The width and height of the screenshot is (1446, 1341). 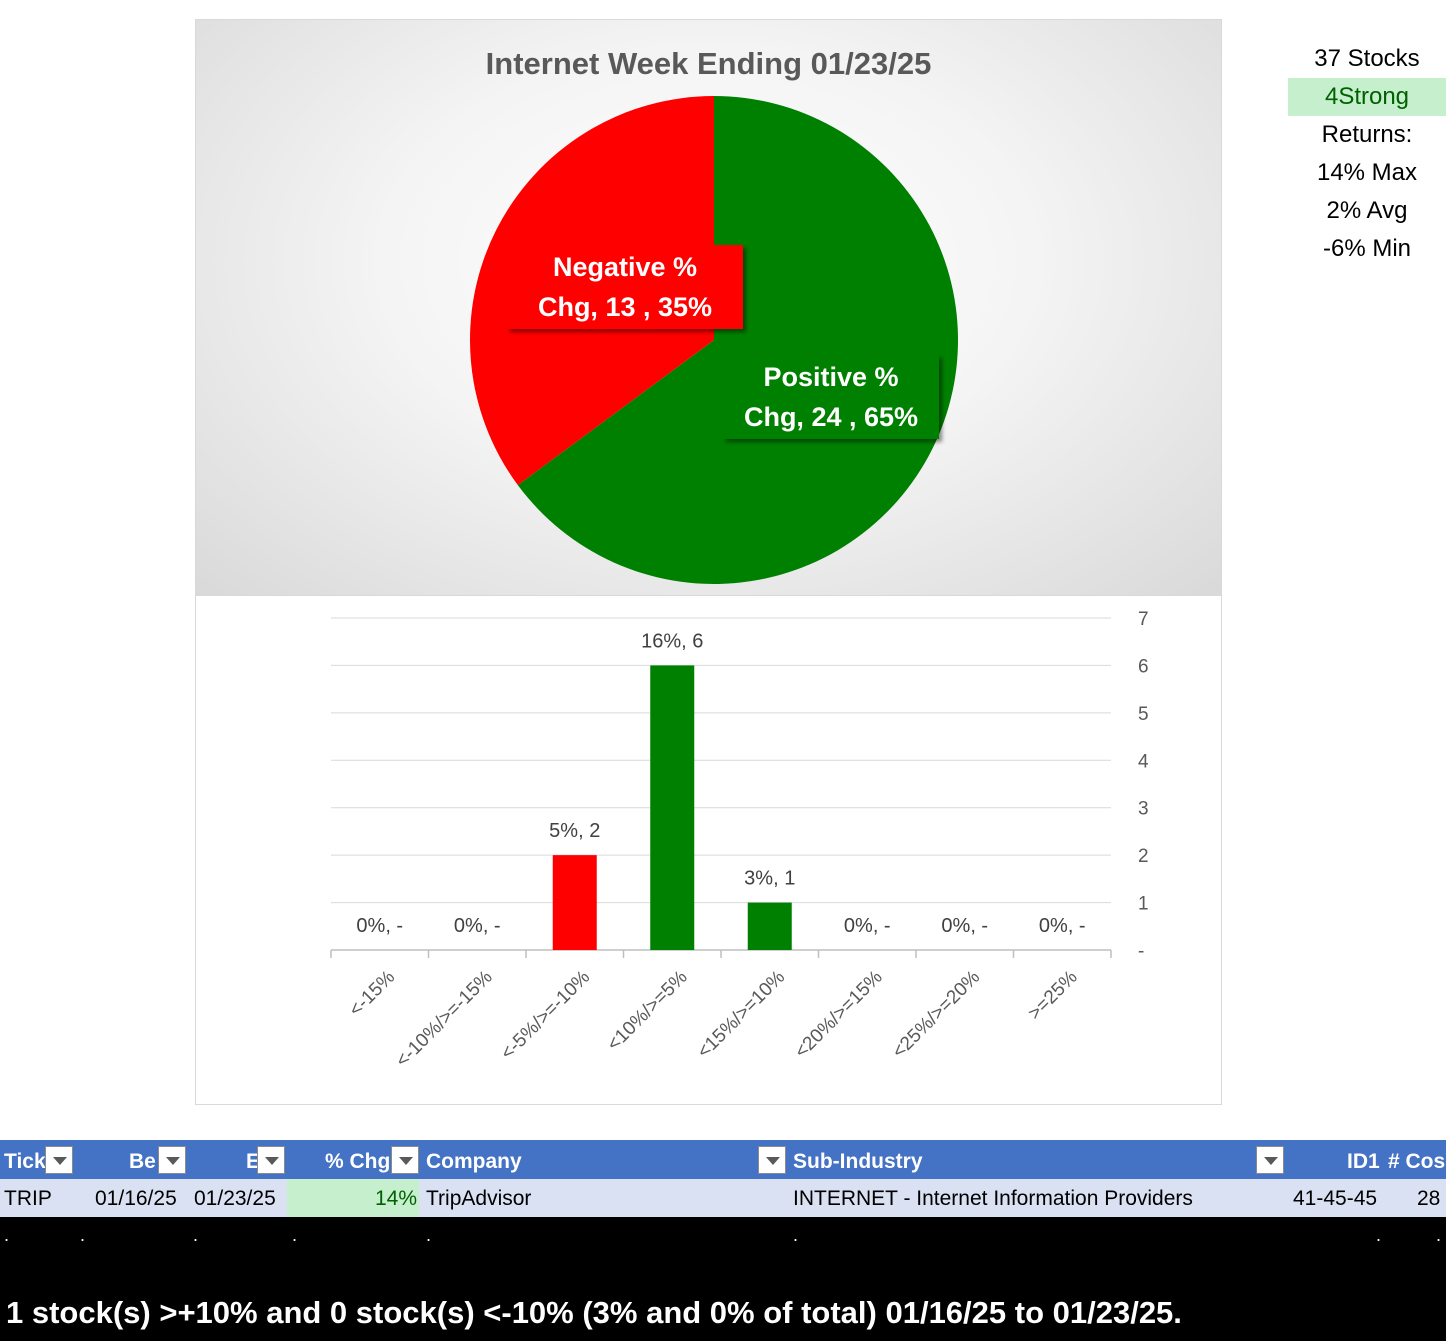 I want to click on stocks-count: 37 Stocks, so click(x=1367, y=58).